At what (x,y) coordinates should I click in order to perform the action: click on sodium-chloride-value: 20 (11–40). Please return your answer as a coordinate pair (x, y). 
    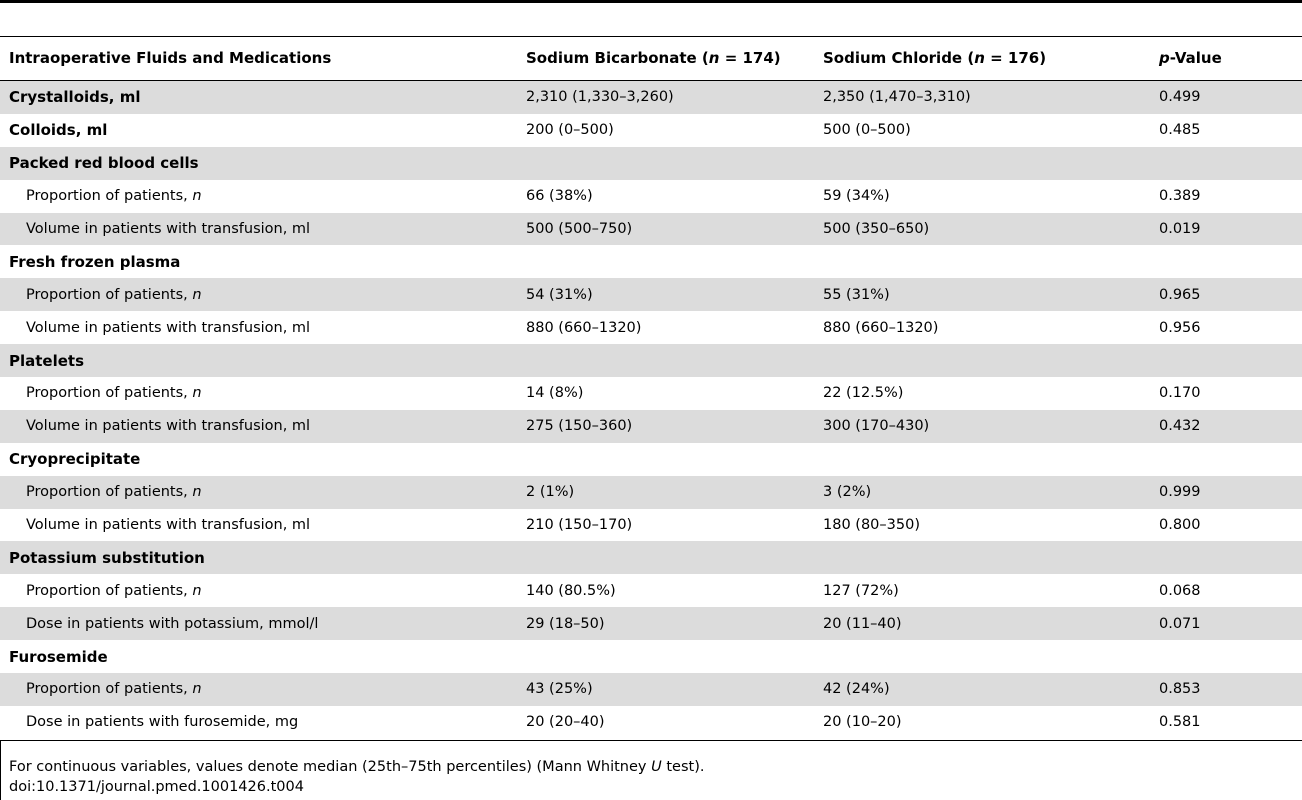
    Looking at the image, I should click on (991, 624).